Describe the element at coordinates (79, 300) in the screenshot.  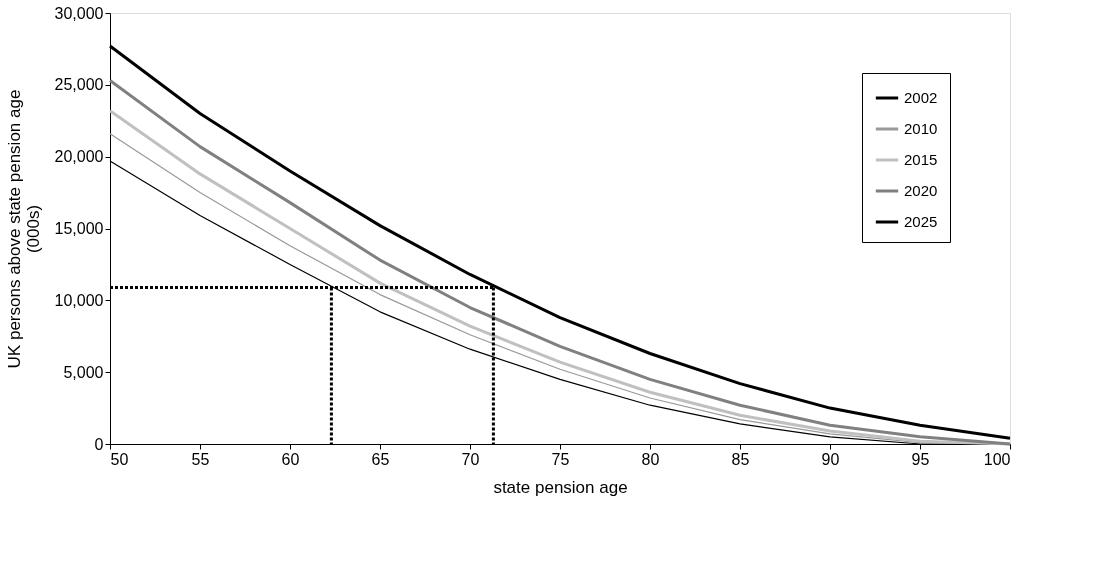
I see `y-tick-label: 10,000` at that location.